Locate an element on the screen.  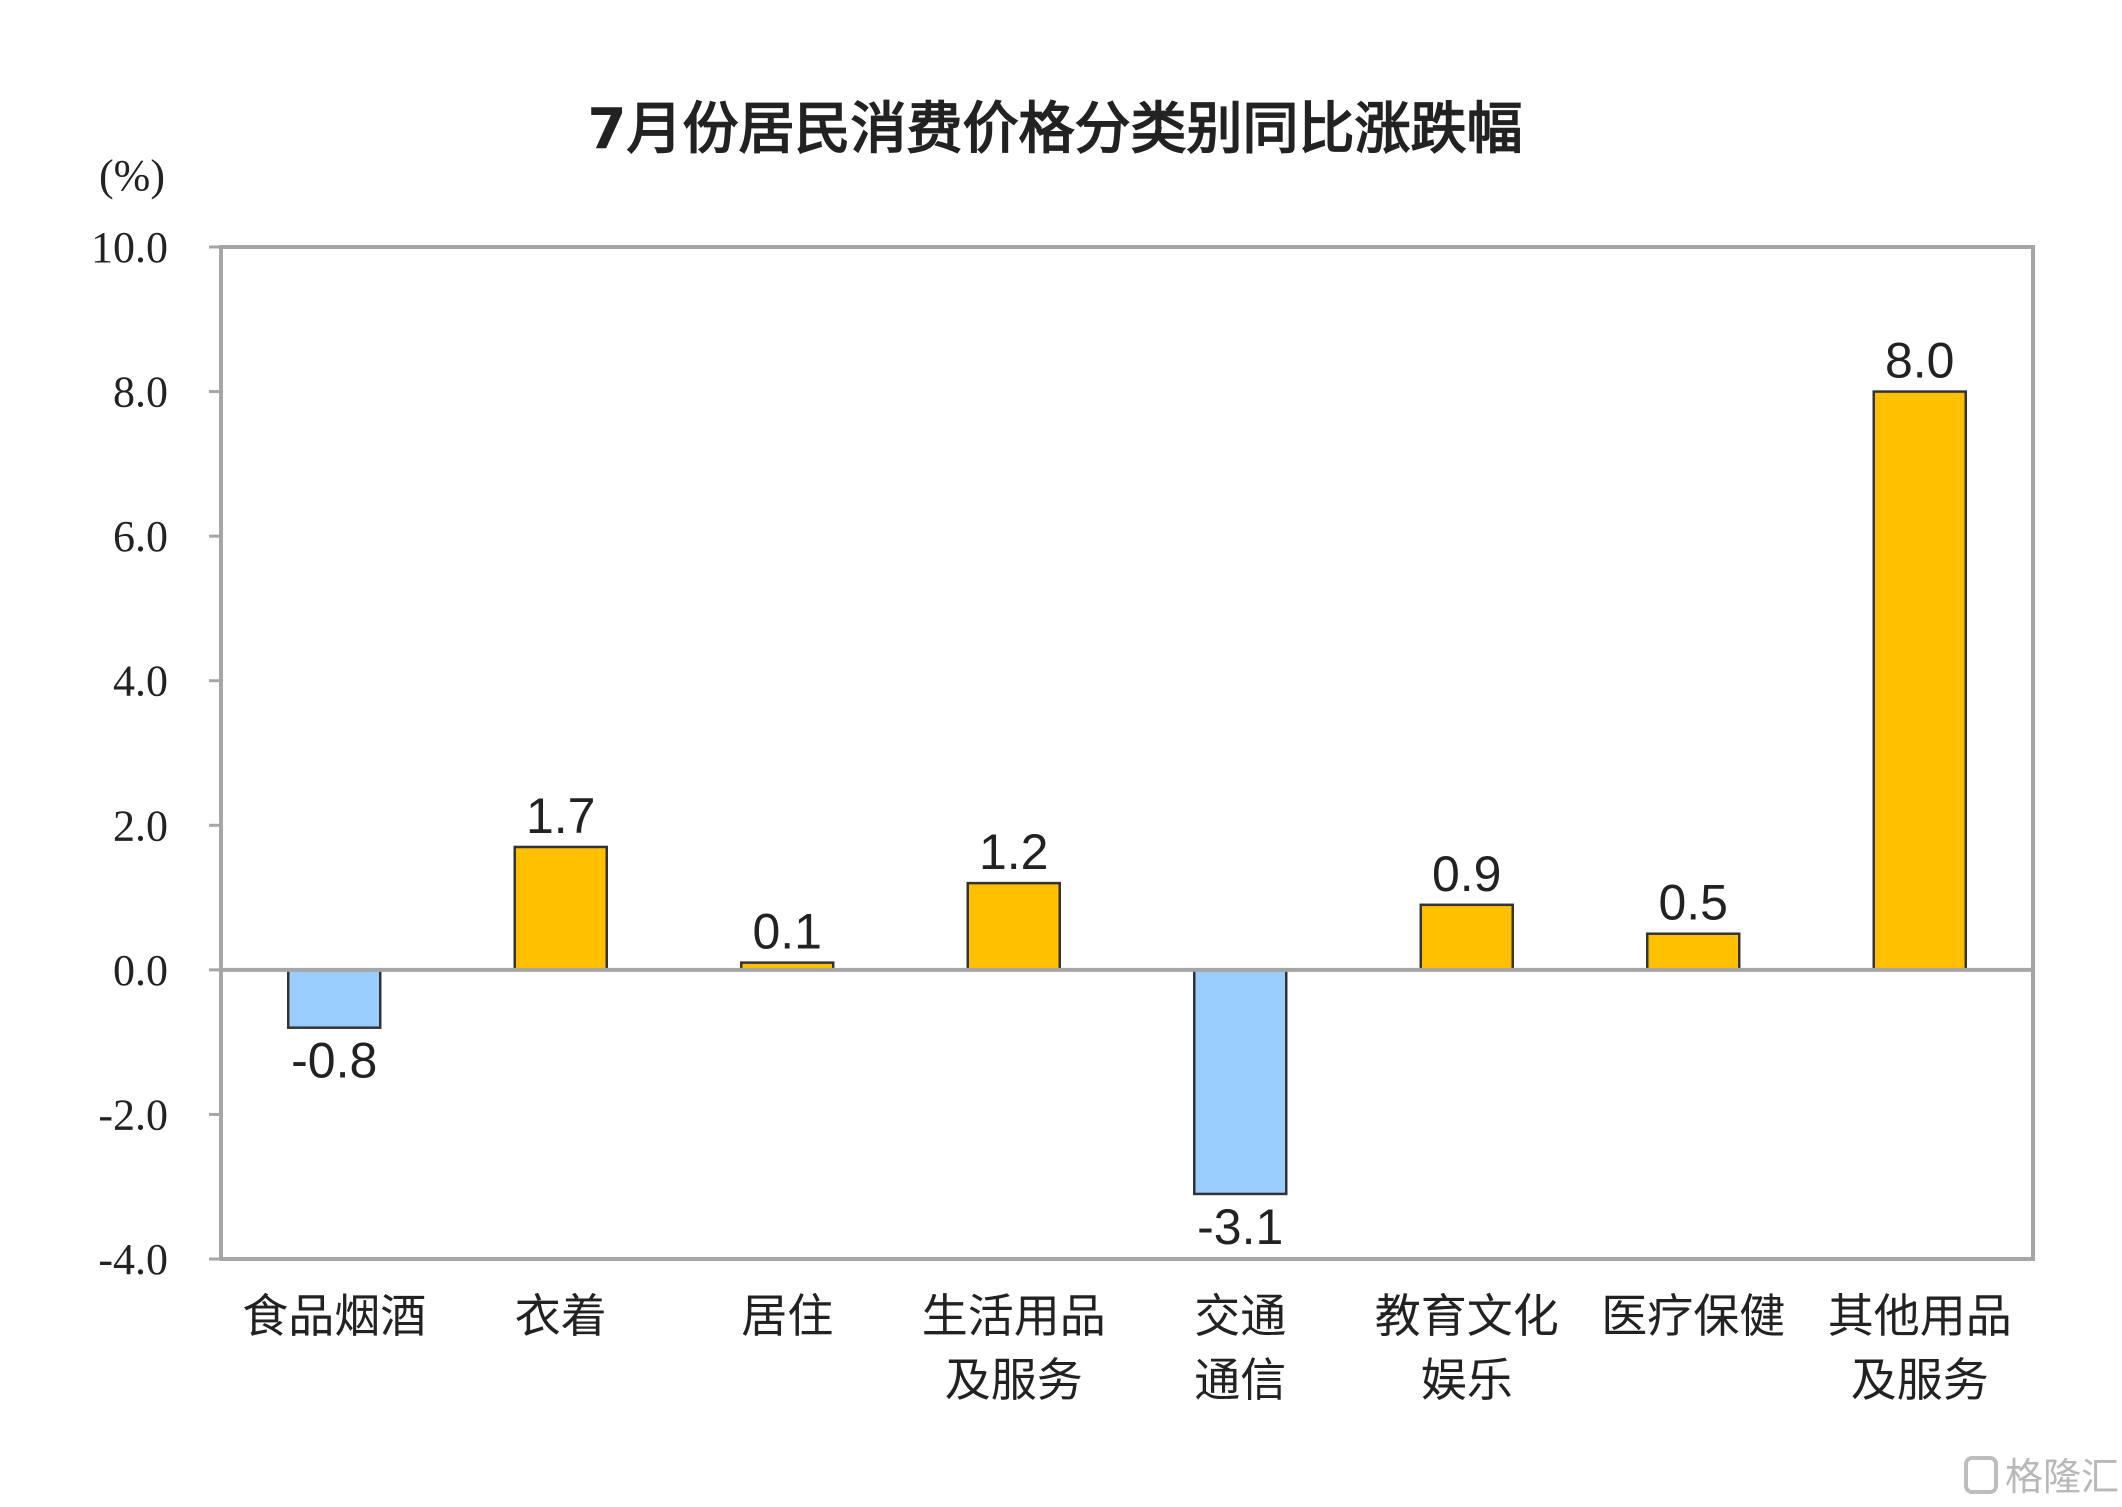
y-tick-label: -4.0 is located at coordinates (133, 1259).